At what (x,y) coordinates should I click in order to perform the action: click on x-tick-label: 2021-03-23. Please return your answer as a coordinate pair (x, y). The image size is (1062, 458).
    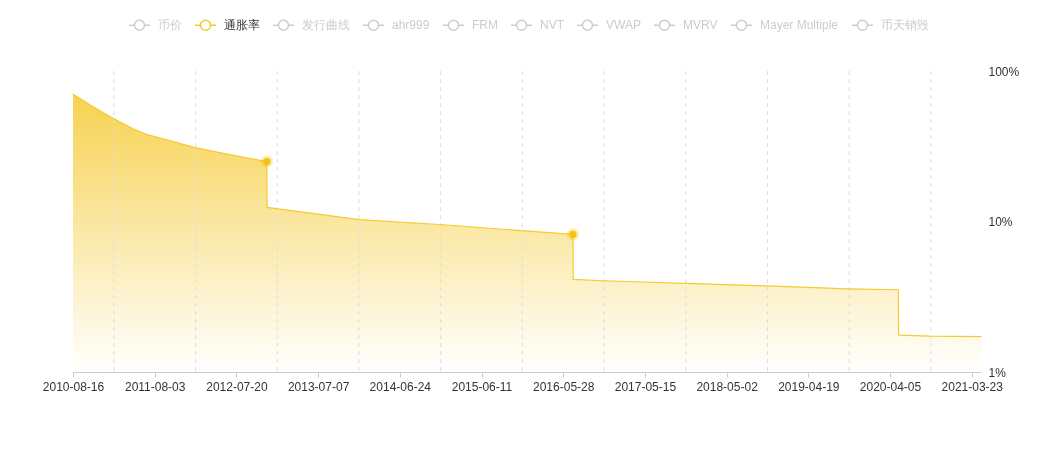
    Looking at the image, I should click on (972, 386).